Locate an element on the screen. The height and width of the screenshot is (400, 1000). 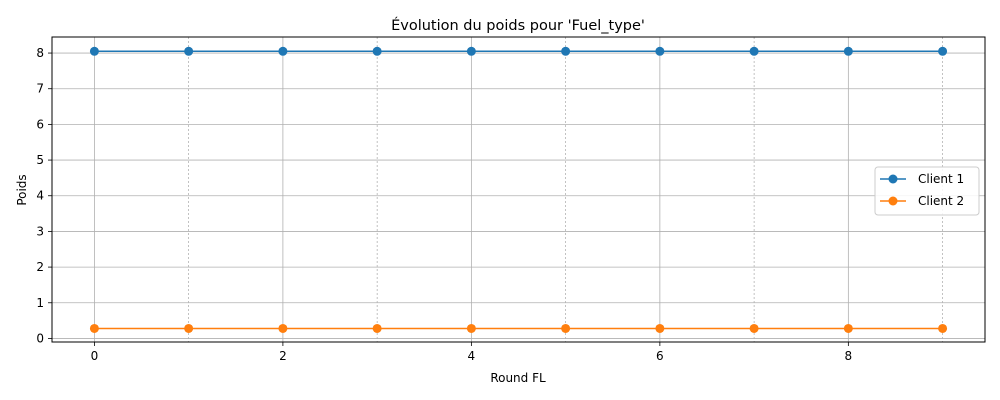
legend-label: Client 1 is located at coordinates (941, 179).